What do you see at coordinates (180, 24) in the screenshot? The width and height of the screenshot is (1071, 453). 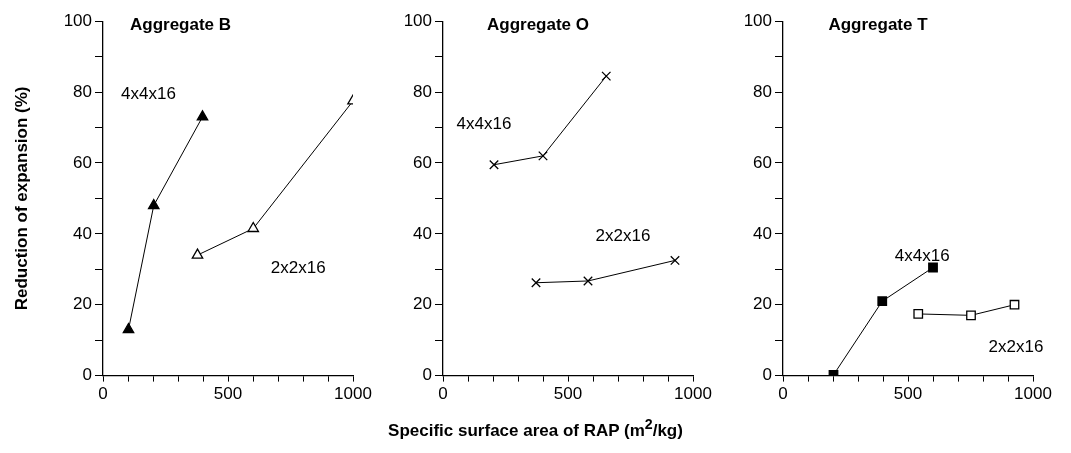 I see `chart-title: Aggregate B` at bounding box center [180, 24].